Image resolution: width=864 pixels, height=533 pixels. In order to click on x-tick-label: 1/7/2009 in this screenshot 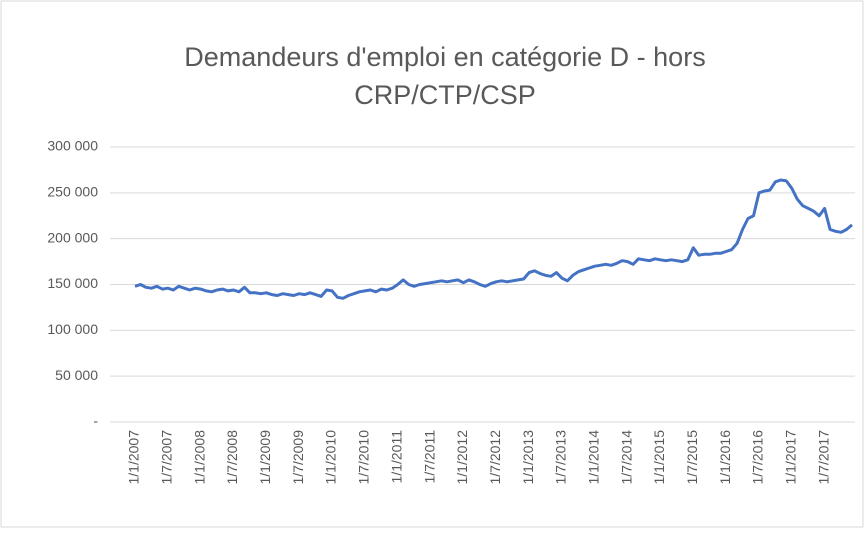, I will do `click(298, 457)`.